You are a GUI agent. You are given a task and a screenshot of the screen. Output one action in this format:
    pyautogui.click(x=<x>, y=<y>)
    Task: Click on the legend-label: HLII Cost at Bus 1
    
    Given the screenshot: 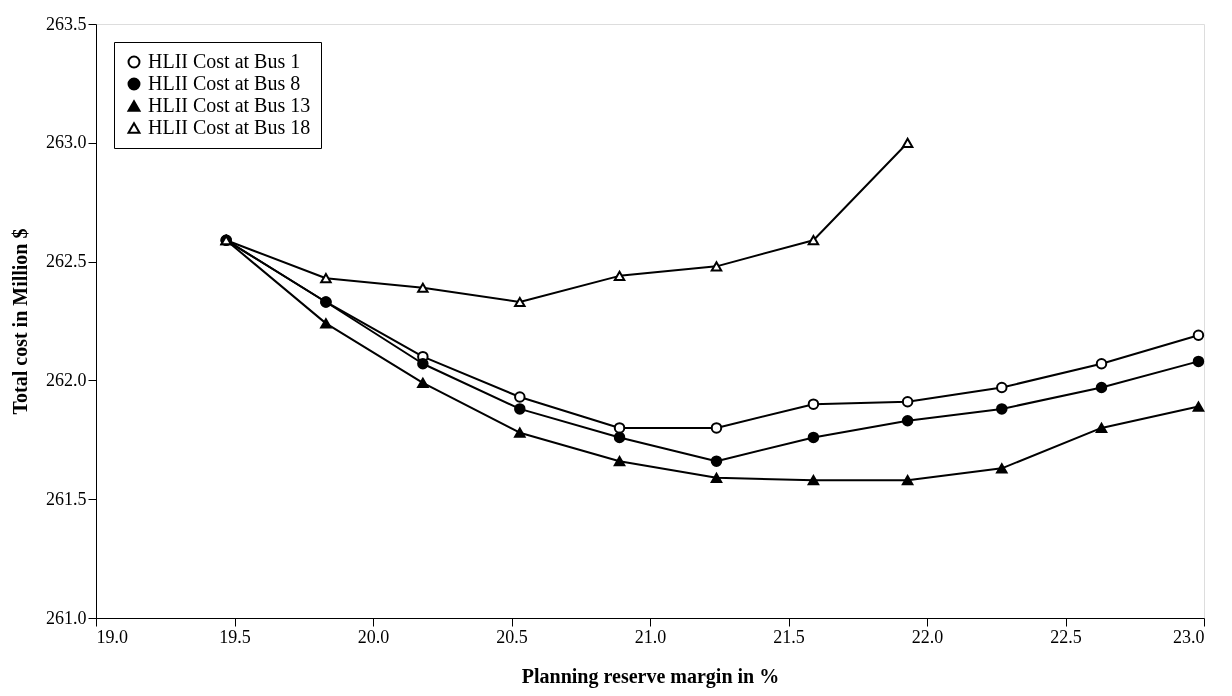 What is the action you would take?
    pyautogui.click(x=224, y=61)
    